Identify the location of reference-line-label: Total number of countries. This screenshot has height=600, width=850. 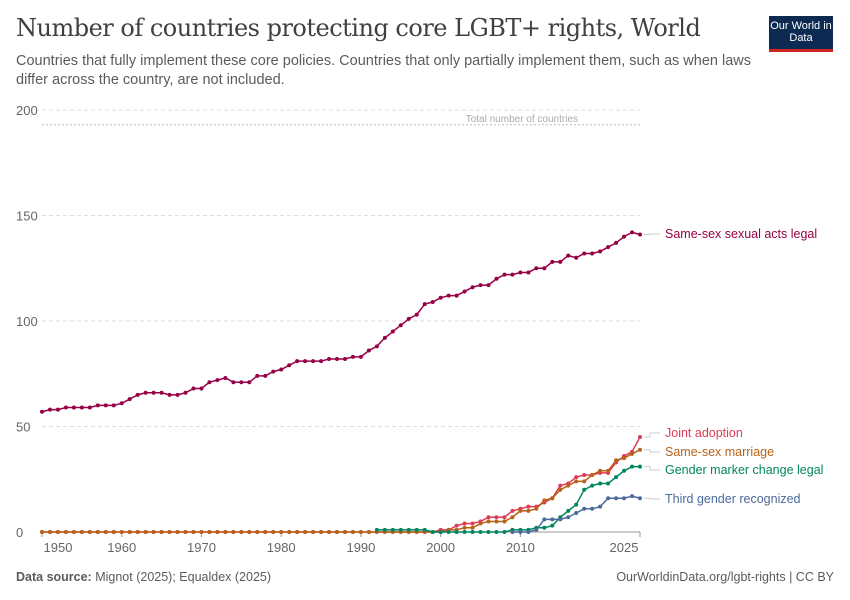
(522, 119).